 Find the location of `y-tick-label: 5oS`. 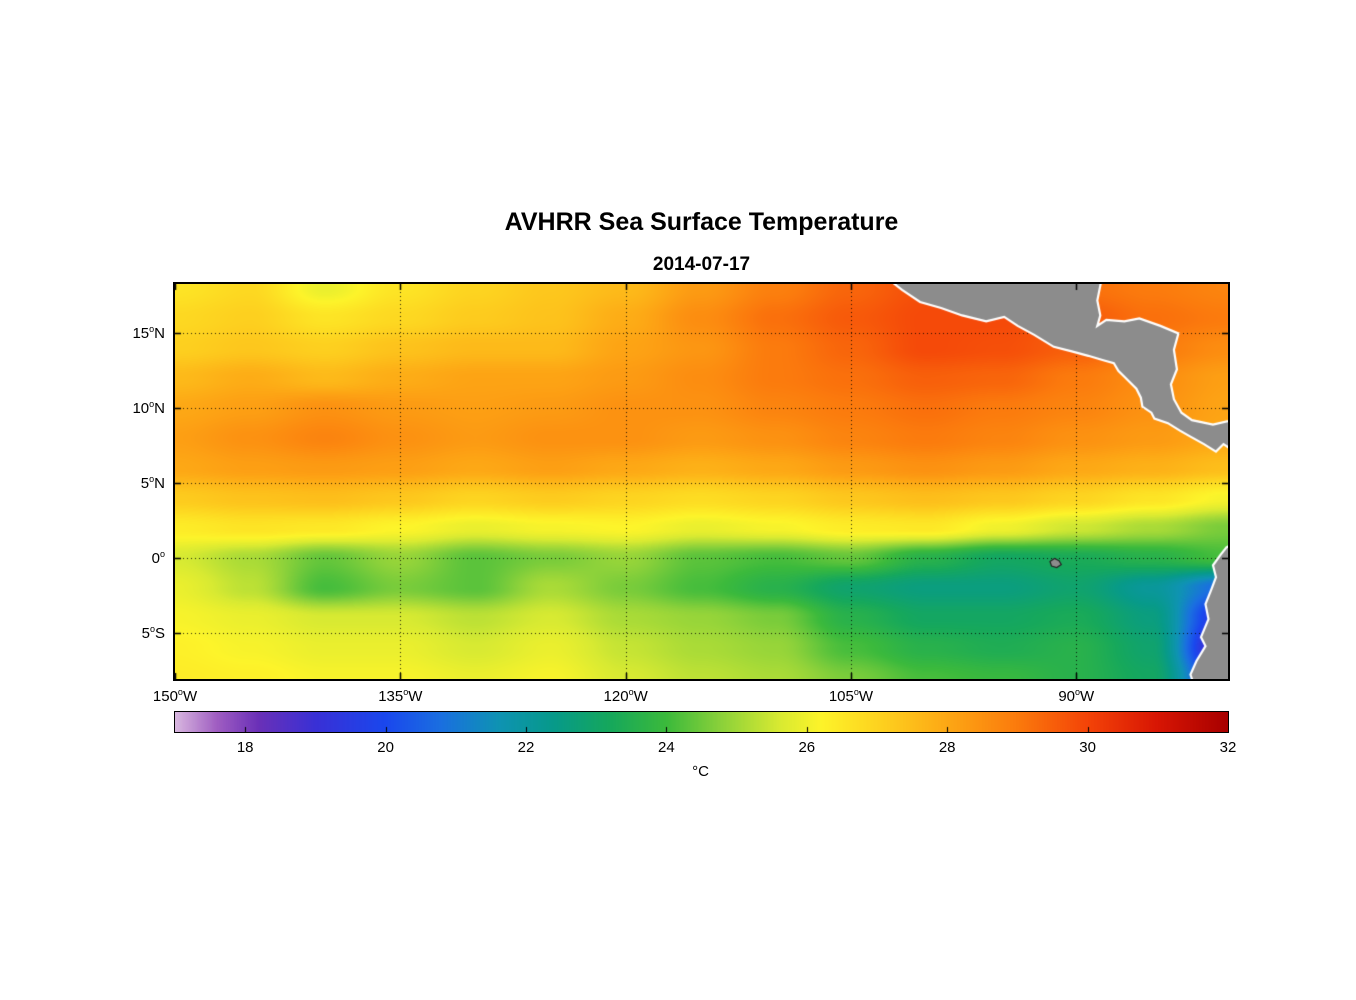

y-tick-label: 5oS is located at coordinates (153, 632).